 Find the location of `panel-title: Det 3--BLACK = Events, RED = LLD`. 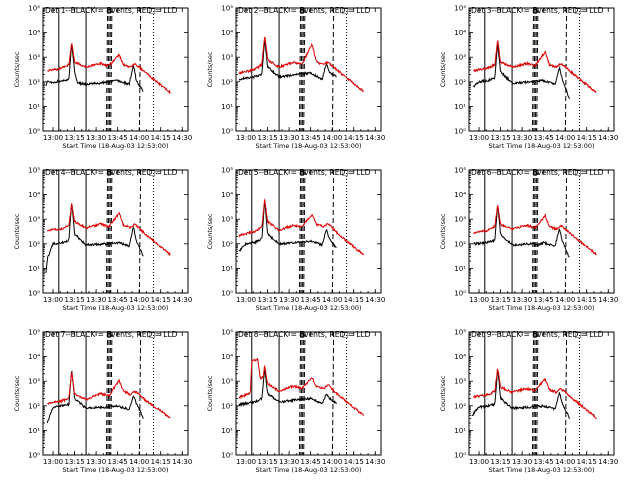

panel-title: Det 3--BLACK = Events, RED = LLD is located at coordinates (537, 10).